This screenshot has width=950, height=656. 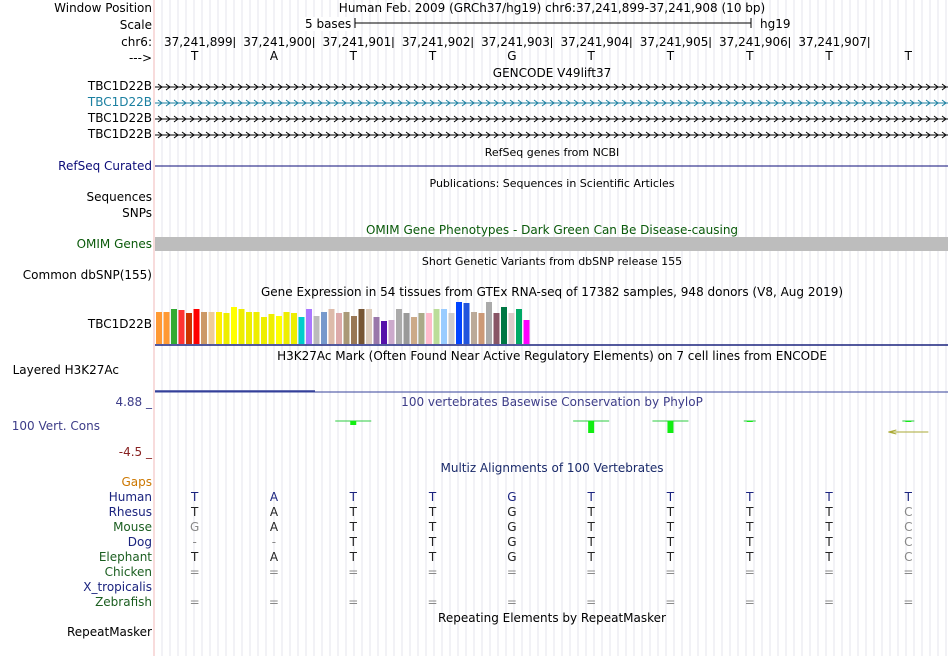 What do you see at coordinates (277, 42) in the screenshot?
I see `position-label: 37,241,900` at bounding box center [277, 42].